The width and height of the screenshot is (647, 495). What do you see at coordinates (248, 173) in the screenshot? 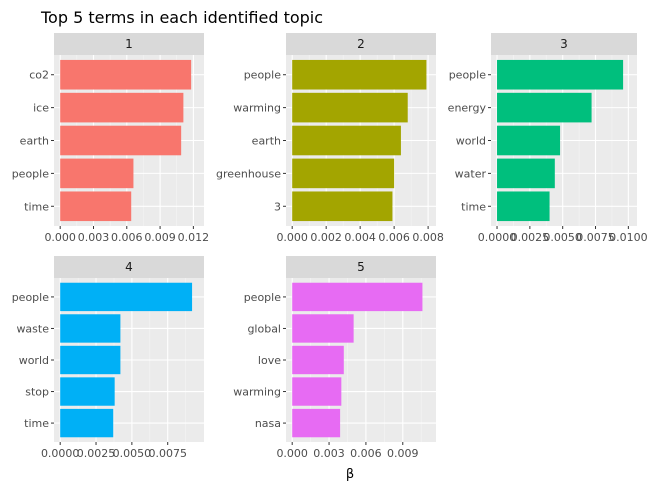
I see `y-category-label: greenhouse` at bounding box center [248, 173].